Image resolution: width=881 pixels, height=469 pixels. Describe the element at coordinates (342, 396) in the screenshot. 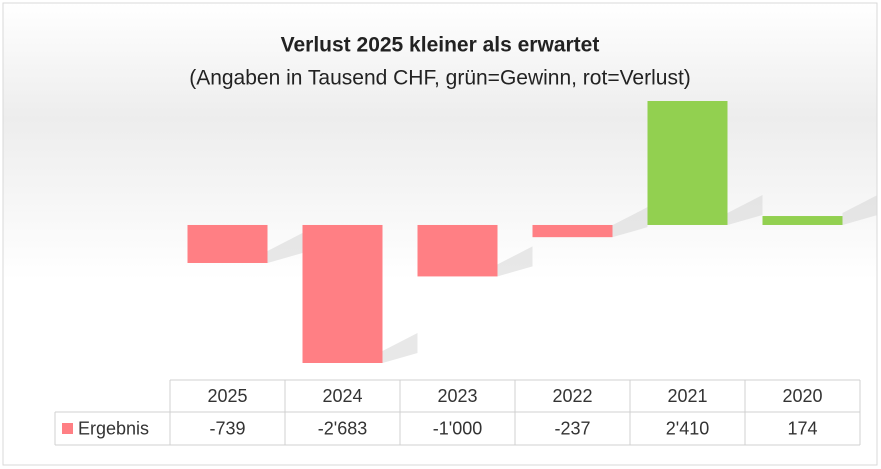

I see `x-tick-label: 2024` at that location.